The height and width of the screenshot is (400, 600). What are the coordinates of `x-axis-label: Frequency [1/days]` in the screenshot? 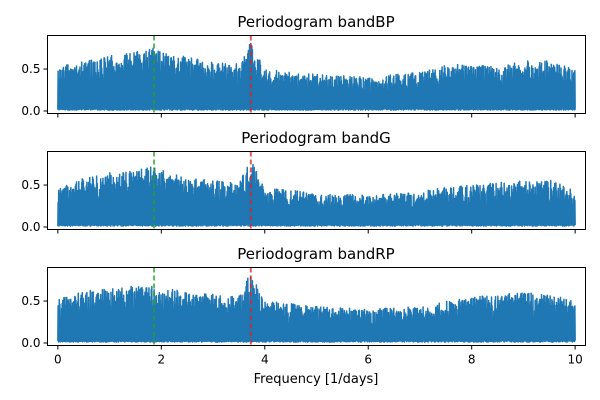 It's located at (316, 379).